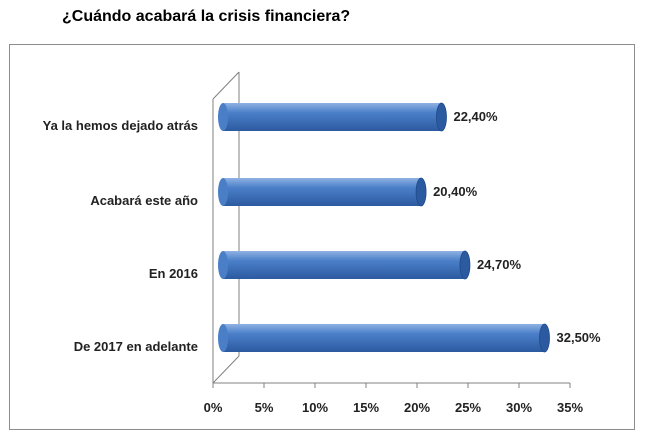  What do you see at coordinates (213, 407) in the screenshot?
I see `x-tick-label: 0%` at bounding box center [213, 407].